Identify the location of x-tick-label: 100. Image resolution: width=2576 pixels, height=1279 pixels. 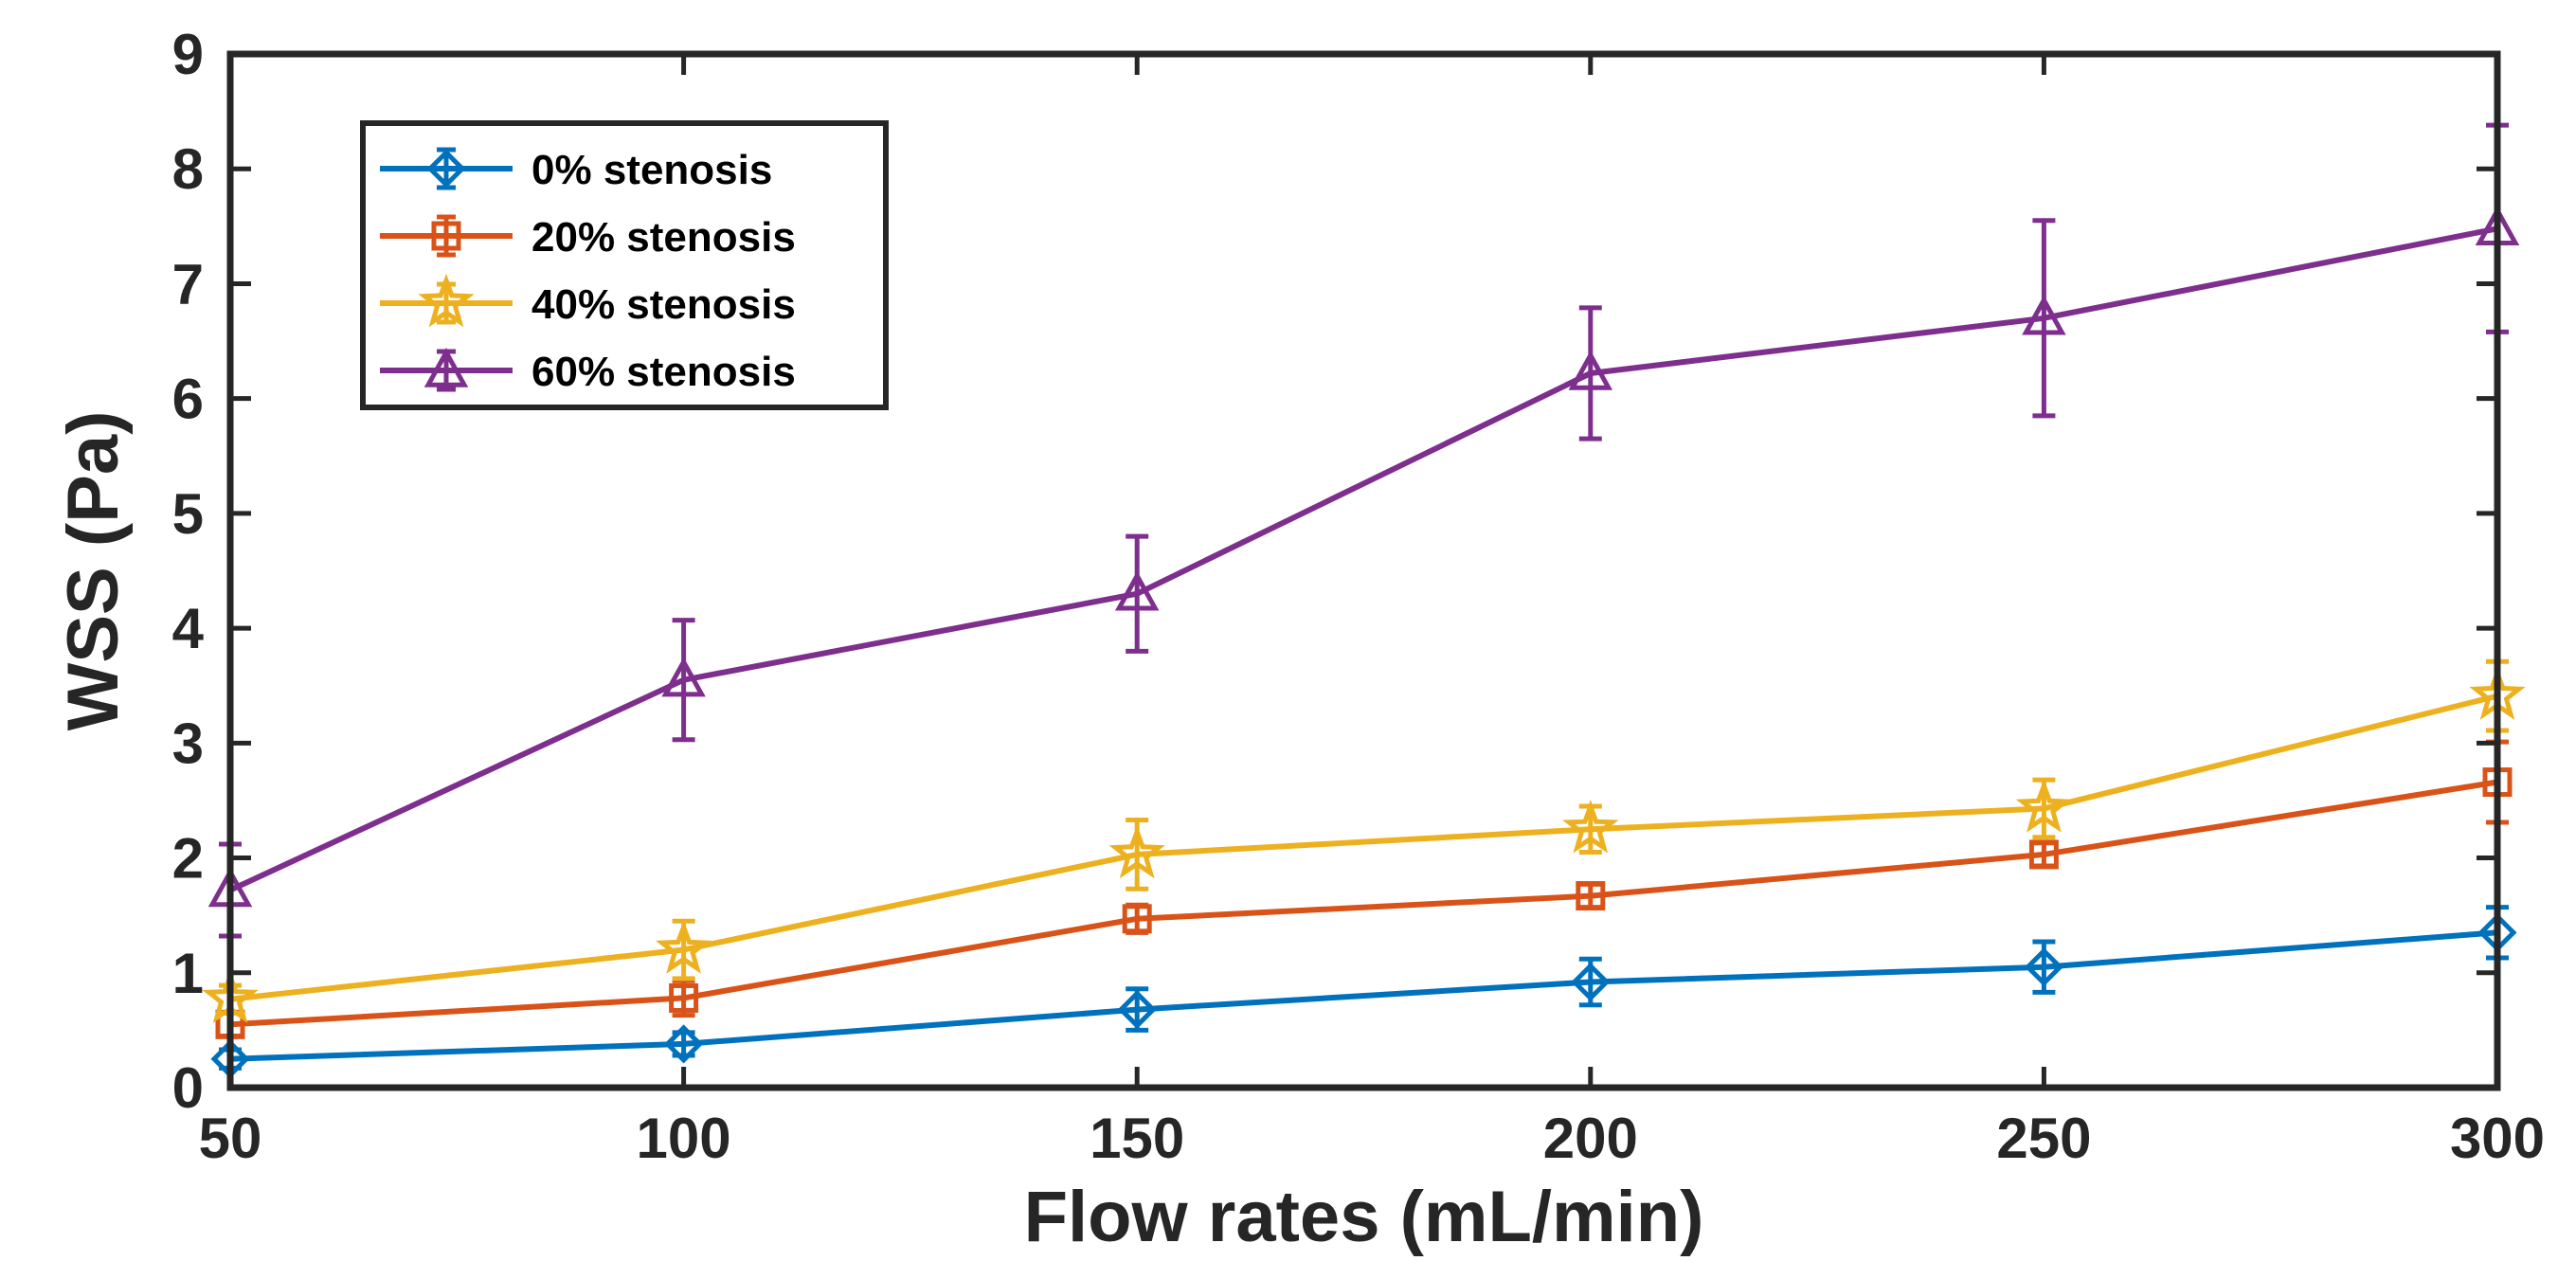
(684, 1138).